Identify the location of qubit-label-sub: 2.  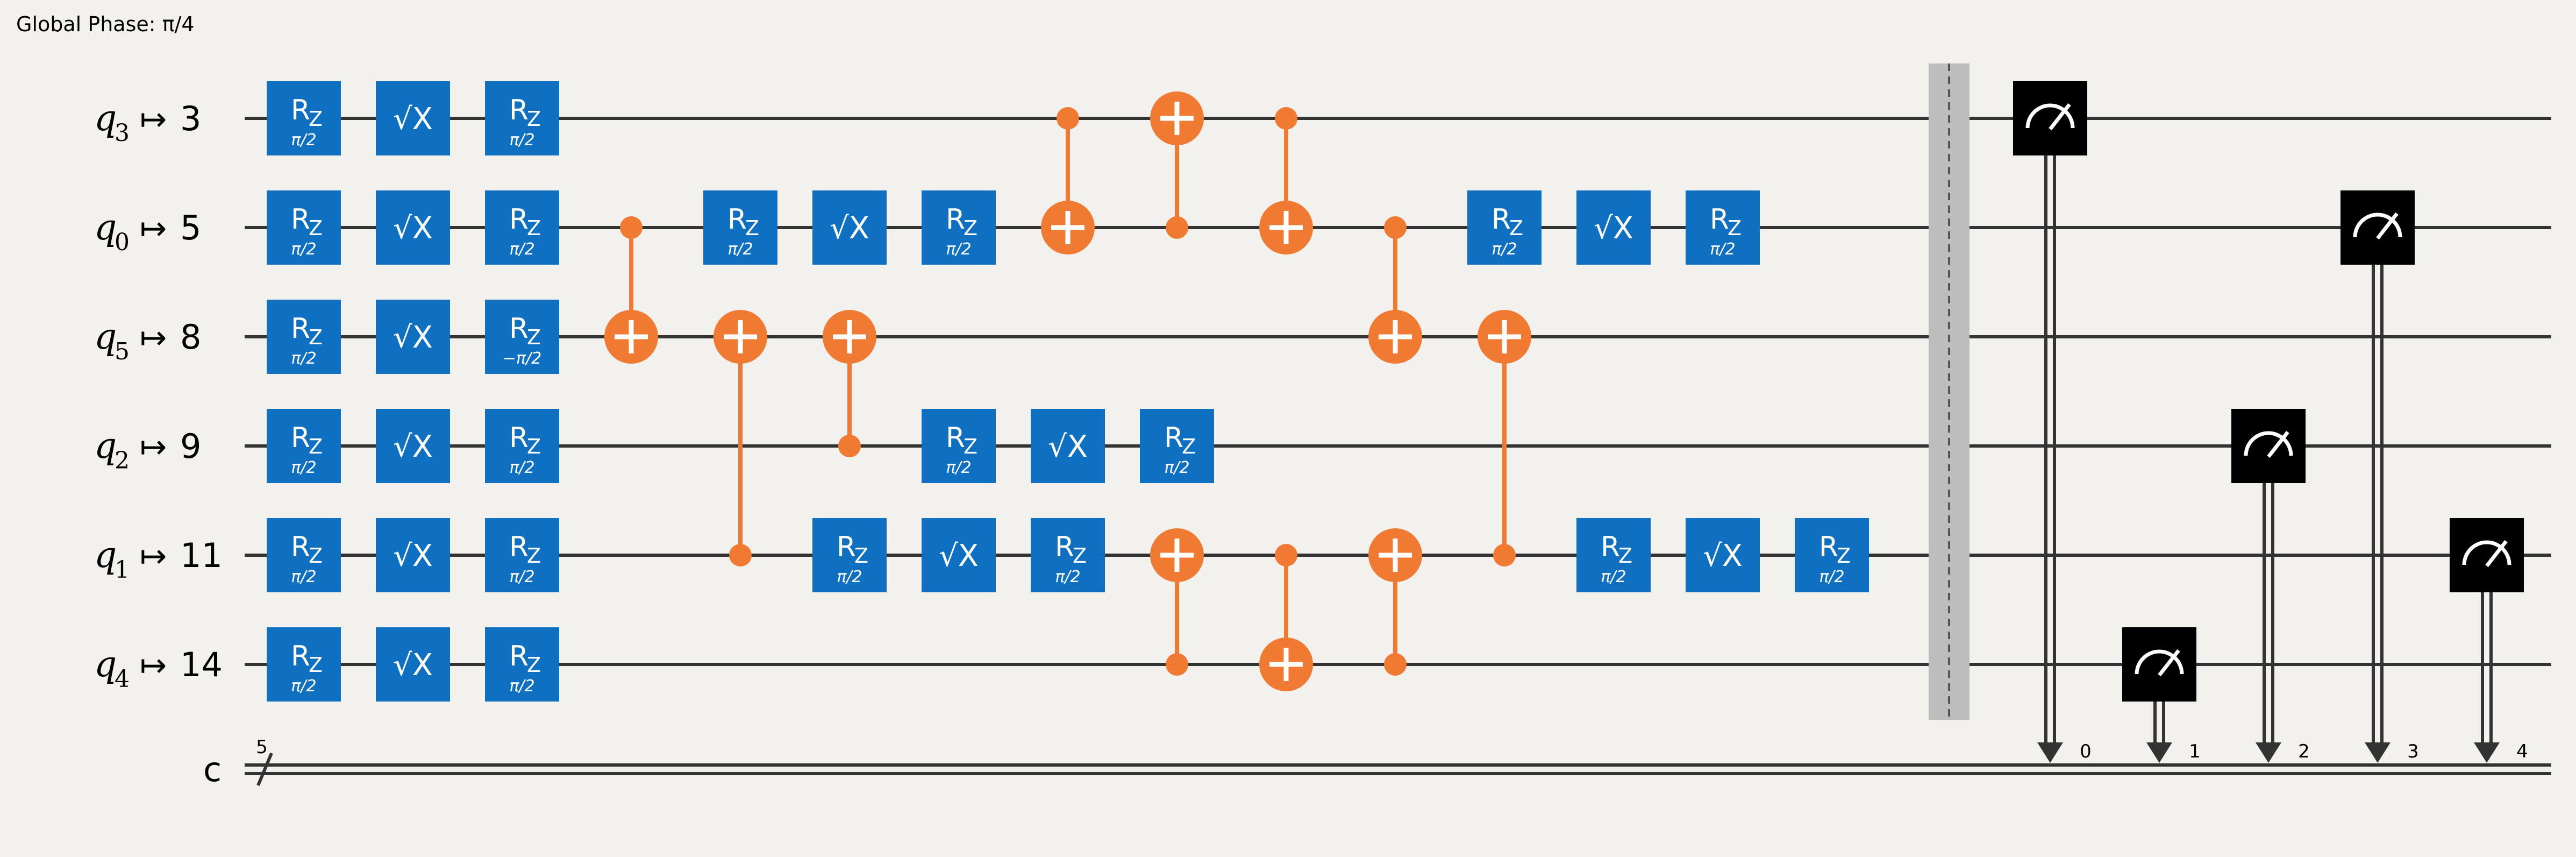
(122, 460).